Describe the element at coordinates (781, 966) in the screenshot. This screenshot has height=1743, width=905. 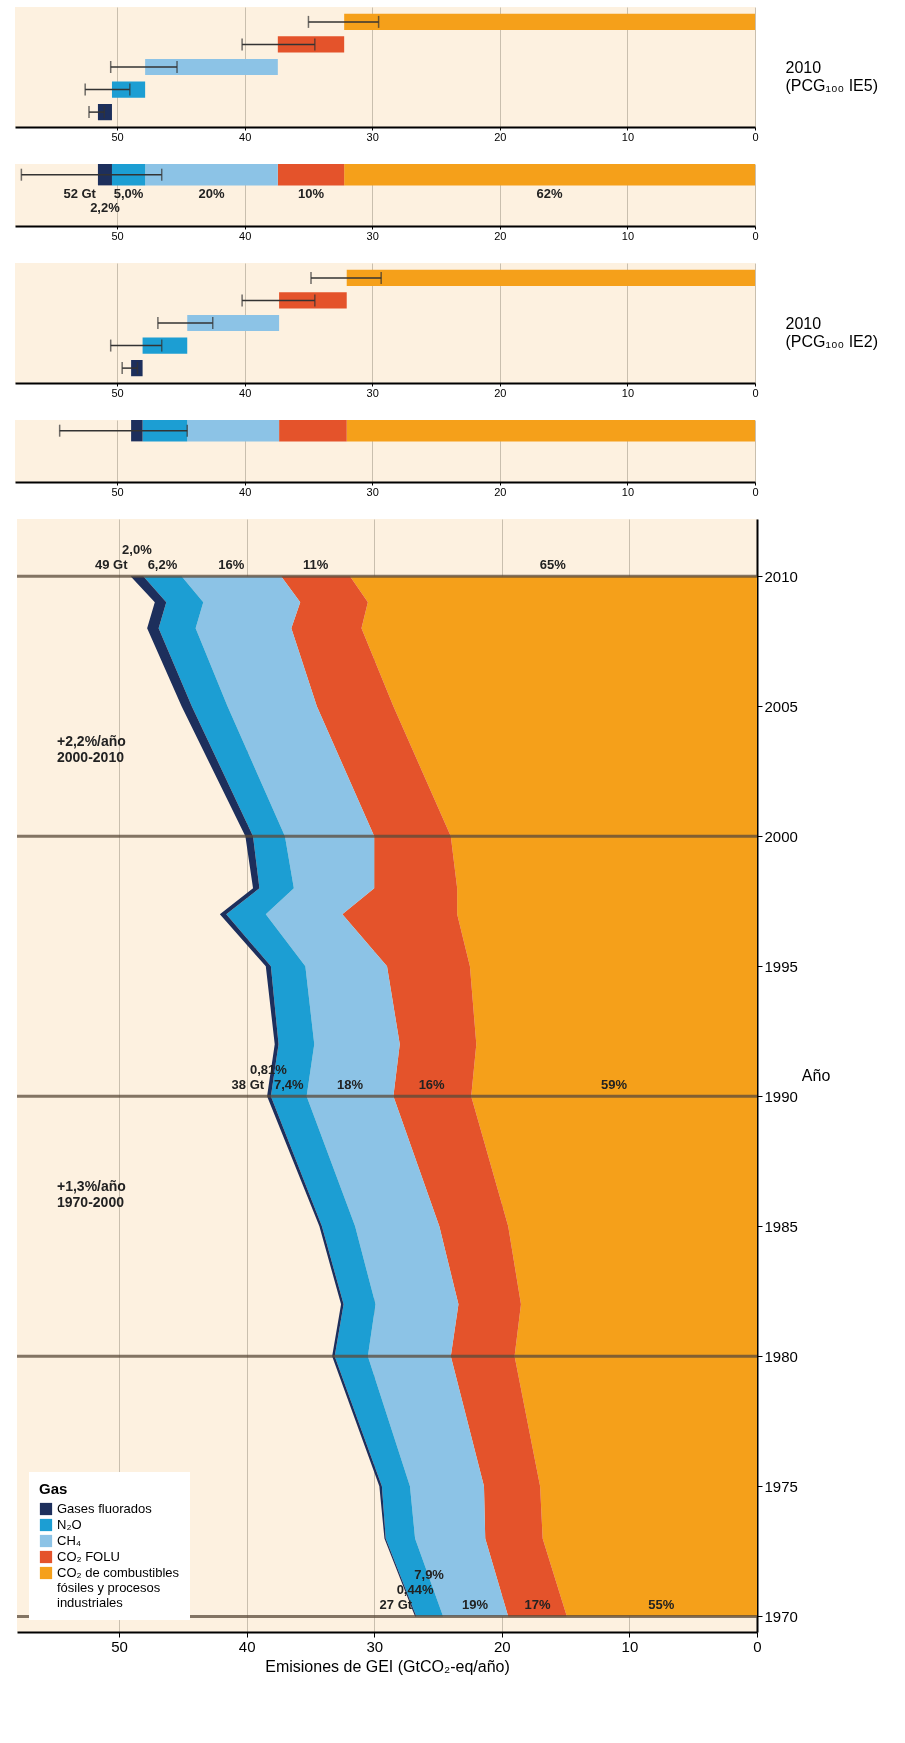
I see `y-tick-label: 1995` at that location.